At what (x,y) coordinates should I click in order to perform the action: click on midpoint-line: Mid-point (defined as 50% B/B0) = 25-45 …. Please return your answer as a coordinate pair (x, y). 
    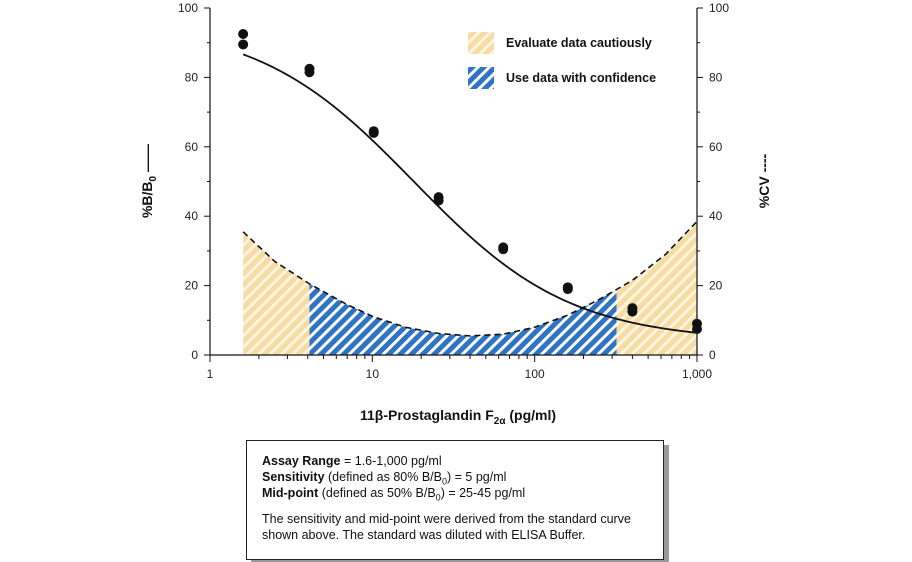
    Looking at the image, I should click on (394, 494).